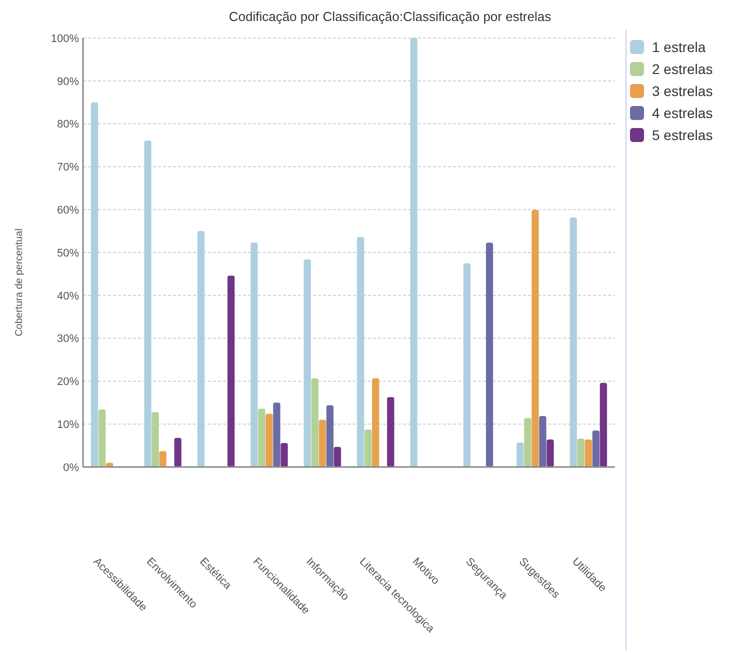  Describe the element at coordinates (19, 282) in the screenshot. I see `y-axis-title: Cobertura de percentual` at that location.